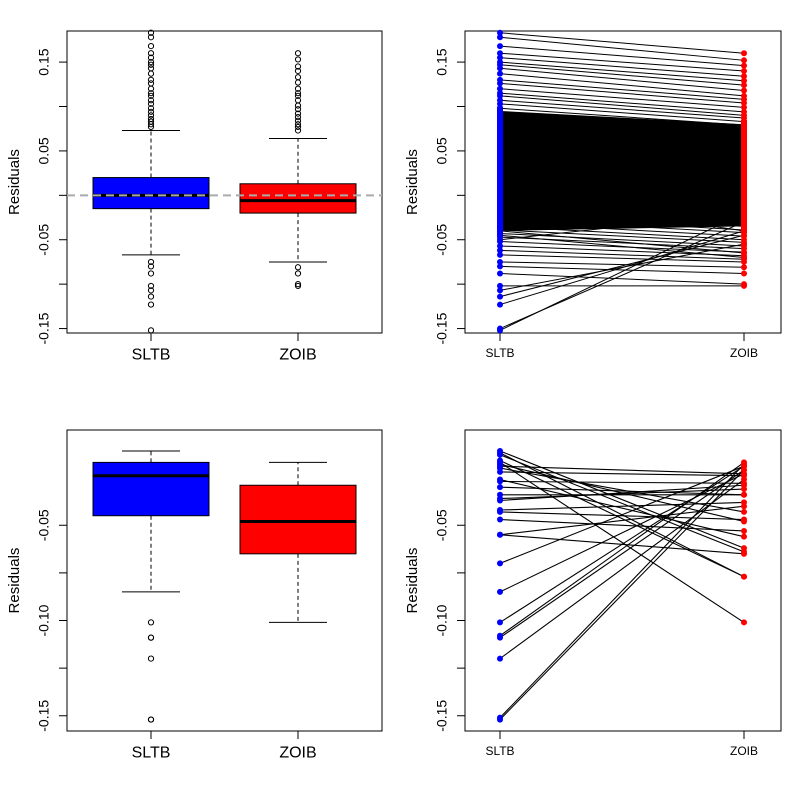  Describe the element at coordinates (298, 170) in the screenshot. I see `box-zoib` at that location.